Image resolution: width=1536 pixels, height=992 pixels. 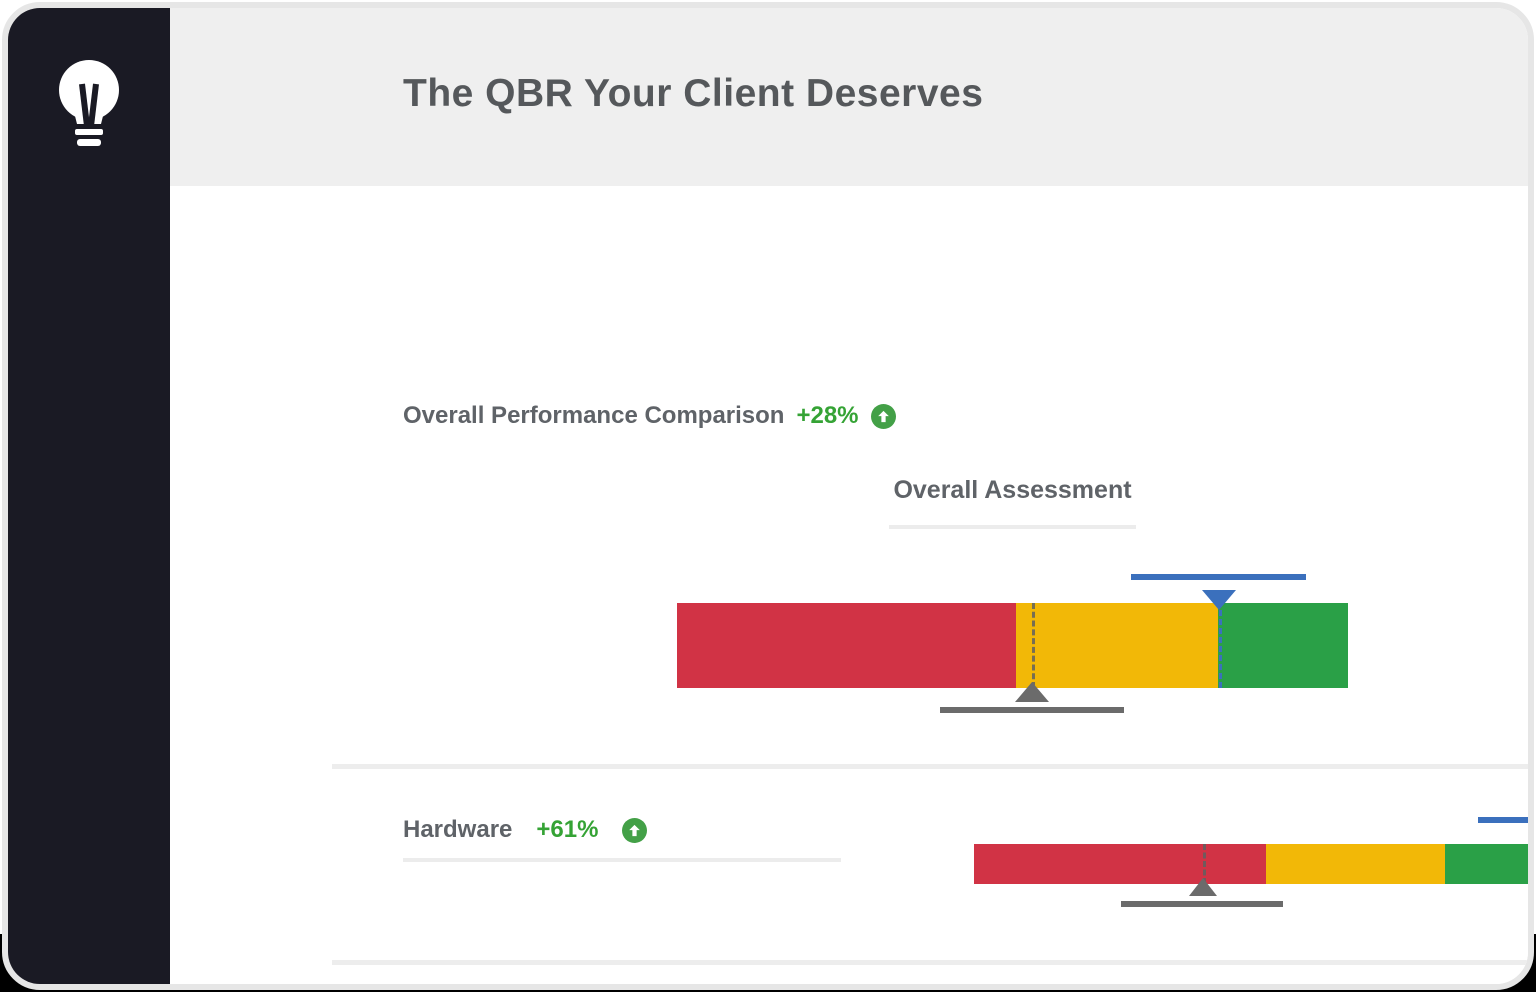 I want to click on bullet-chart-hardware, so click(x=1251, y=862).